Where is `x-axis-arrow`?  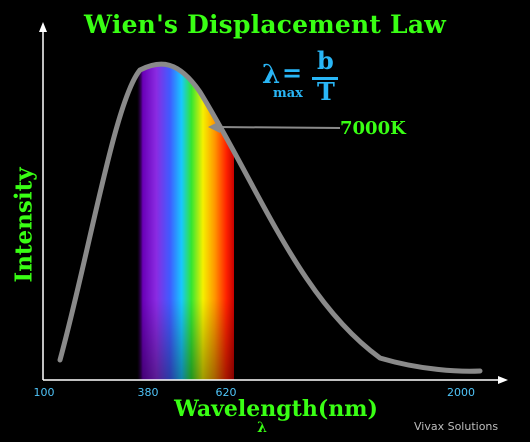
x-axis-arrow is located at coordinates (503, 380).